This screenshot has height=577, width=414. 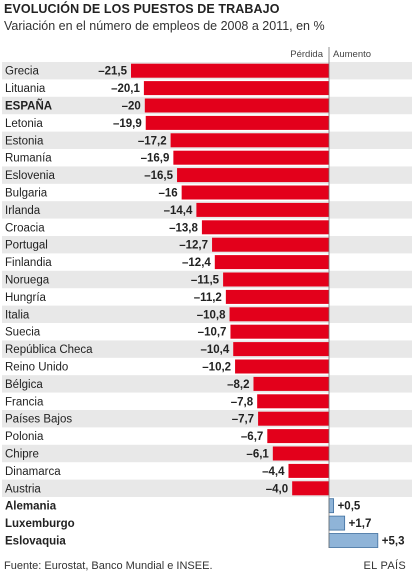 I want to click on value-label: –20,1, so click(x=125, y=89).